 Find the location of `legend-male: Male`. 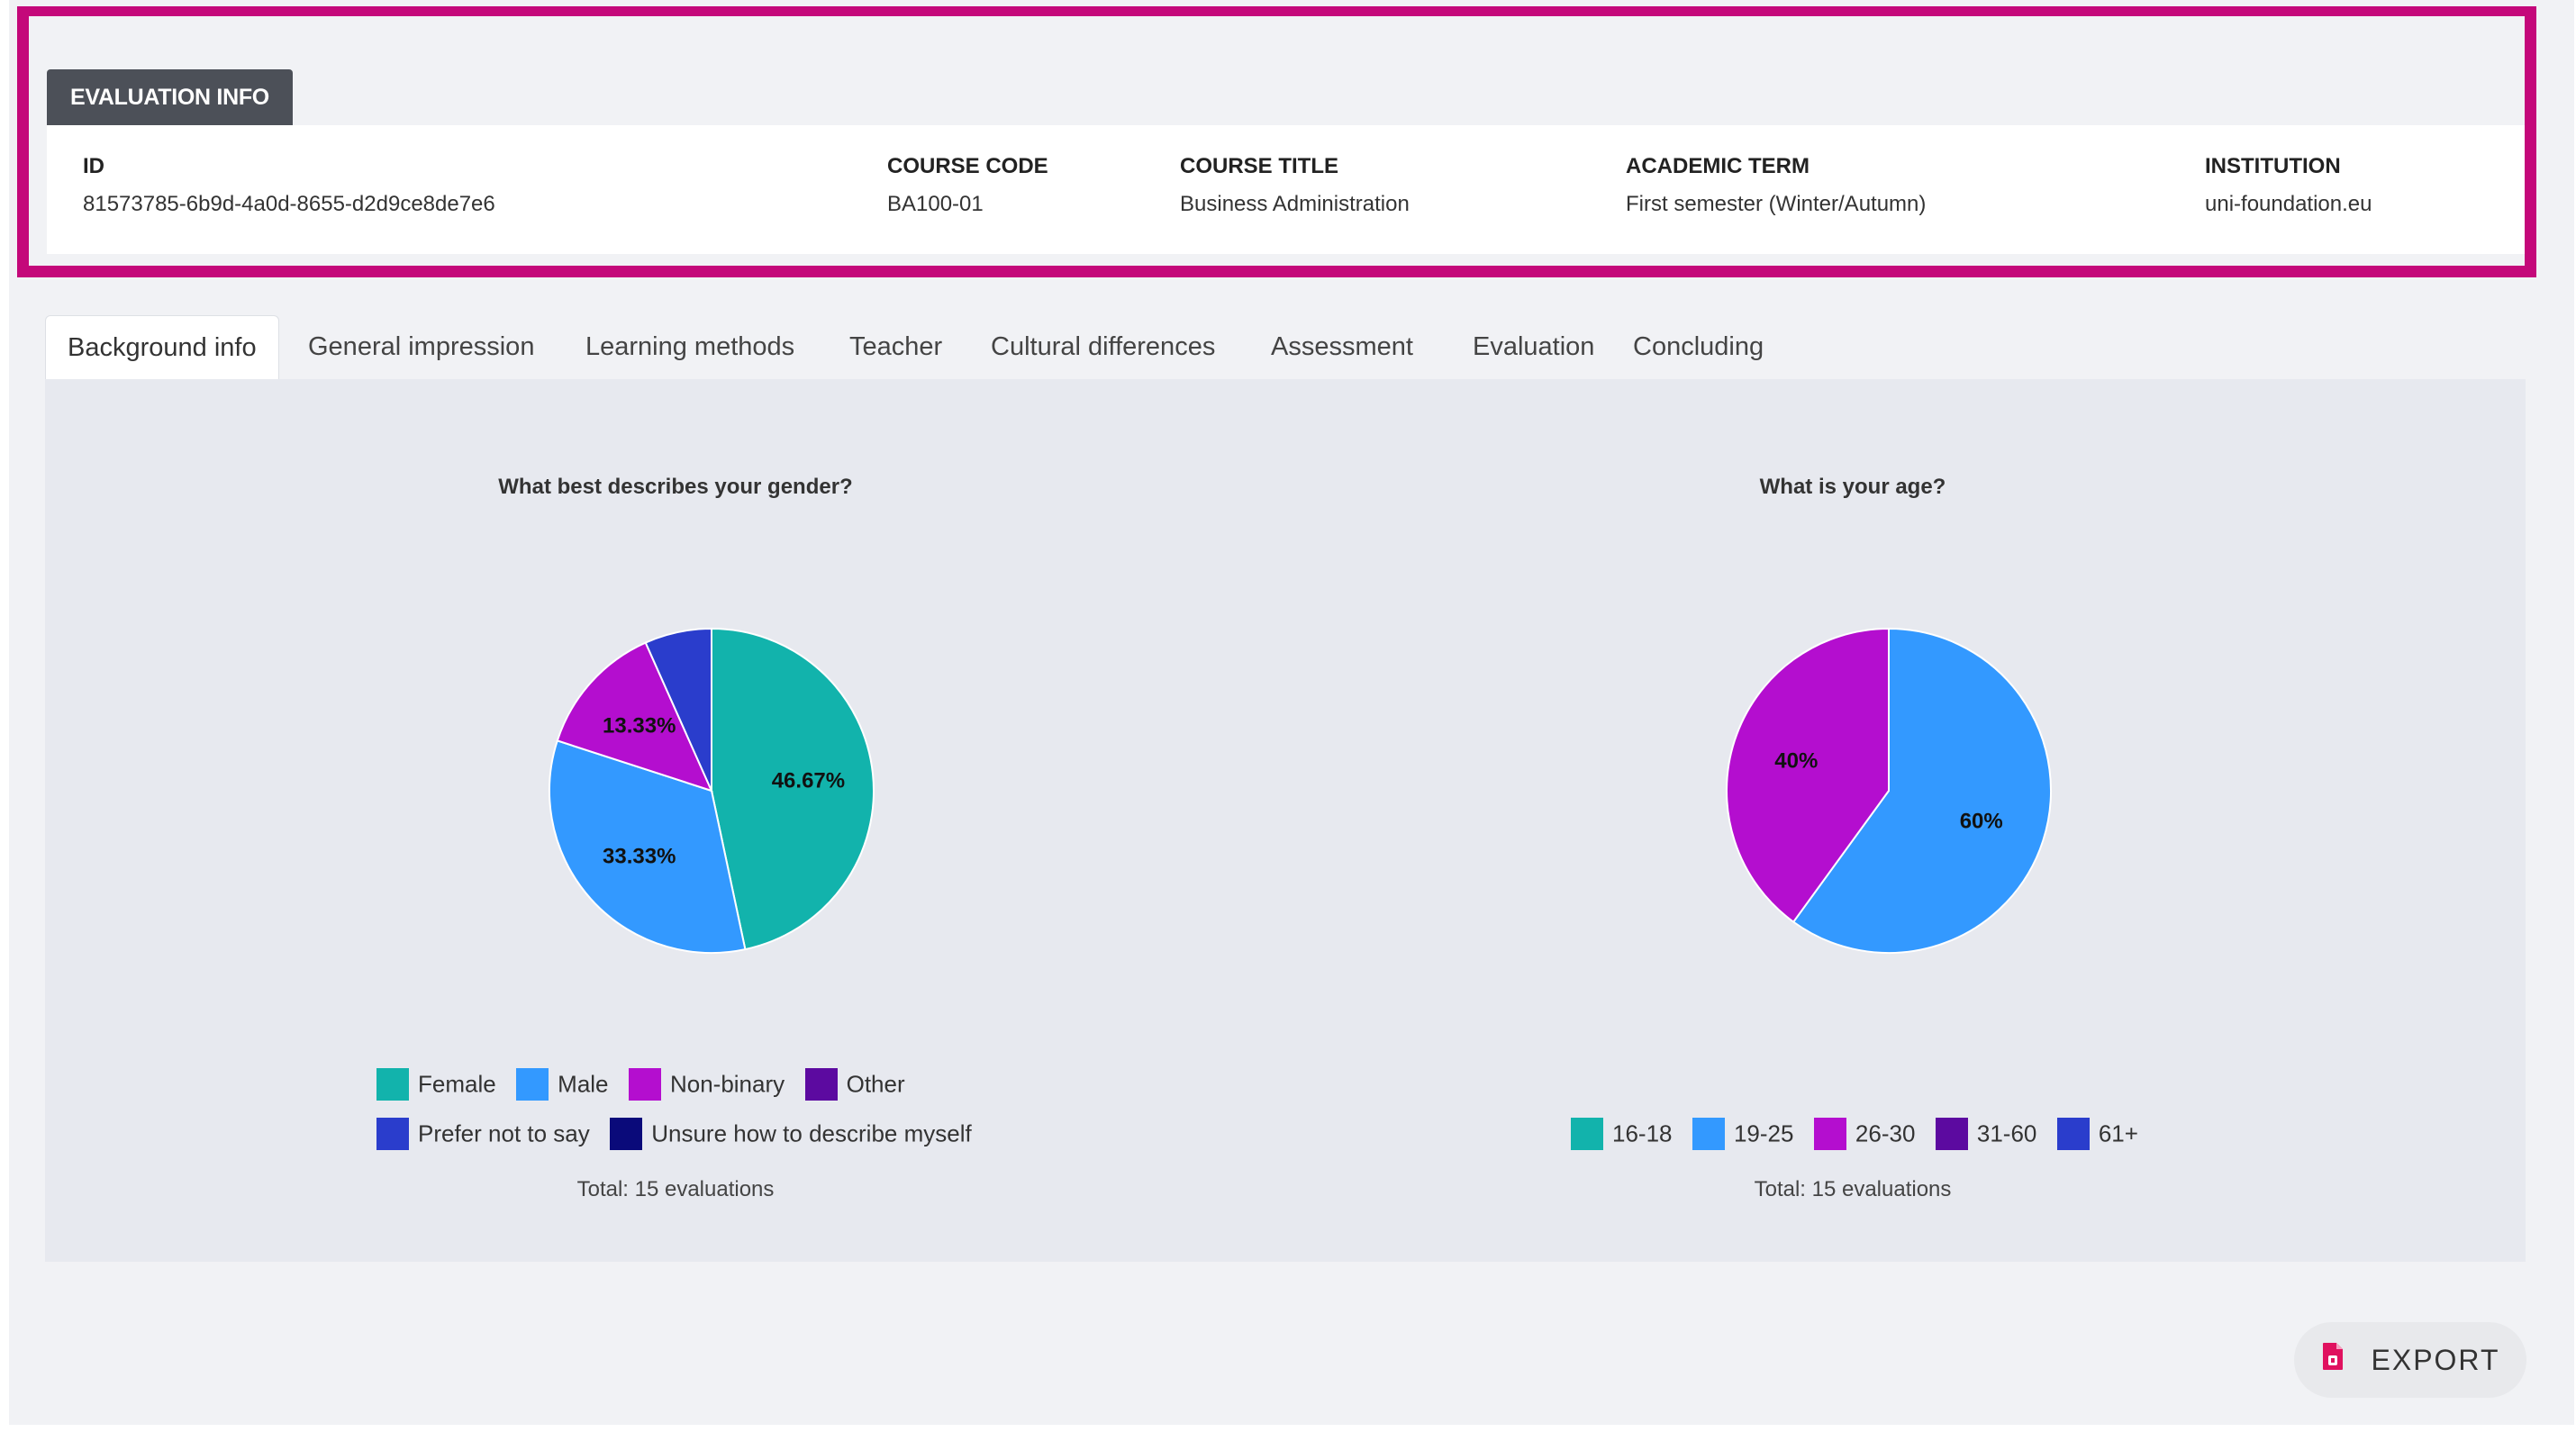

legend-male: Male is located at coordinates (562, 1084).